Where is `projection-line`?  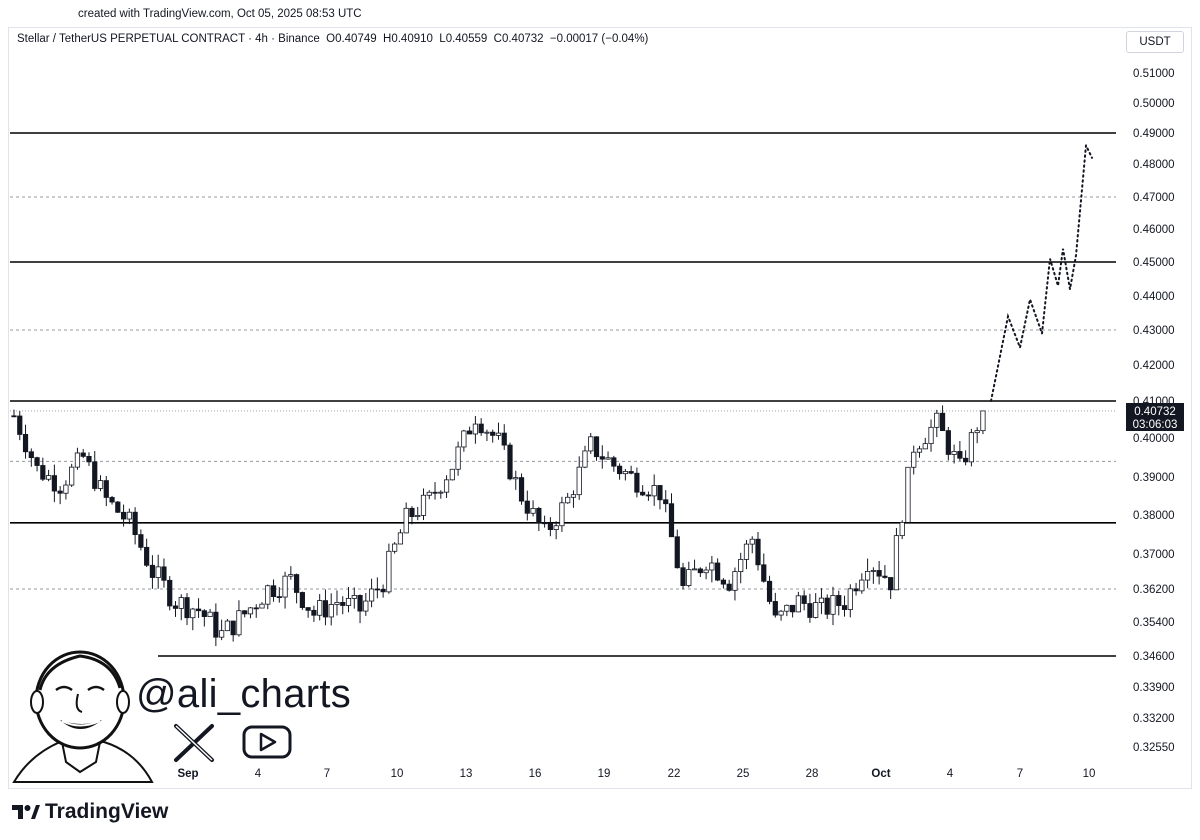 projection-line is located at coordinates (1041, 271).